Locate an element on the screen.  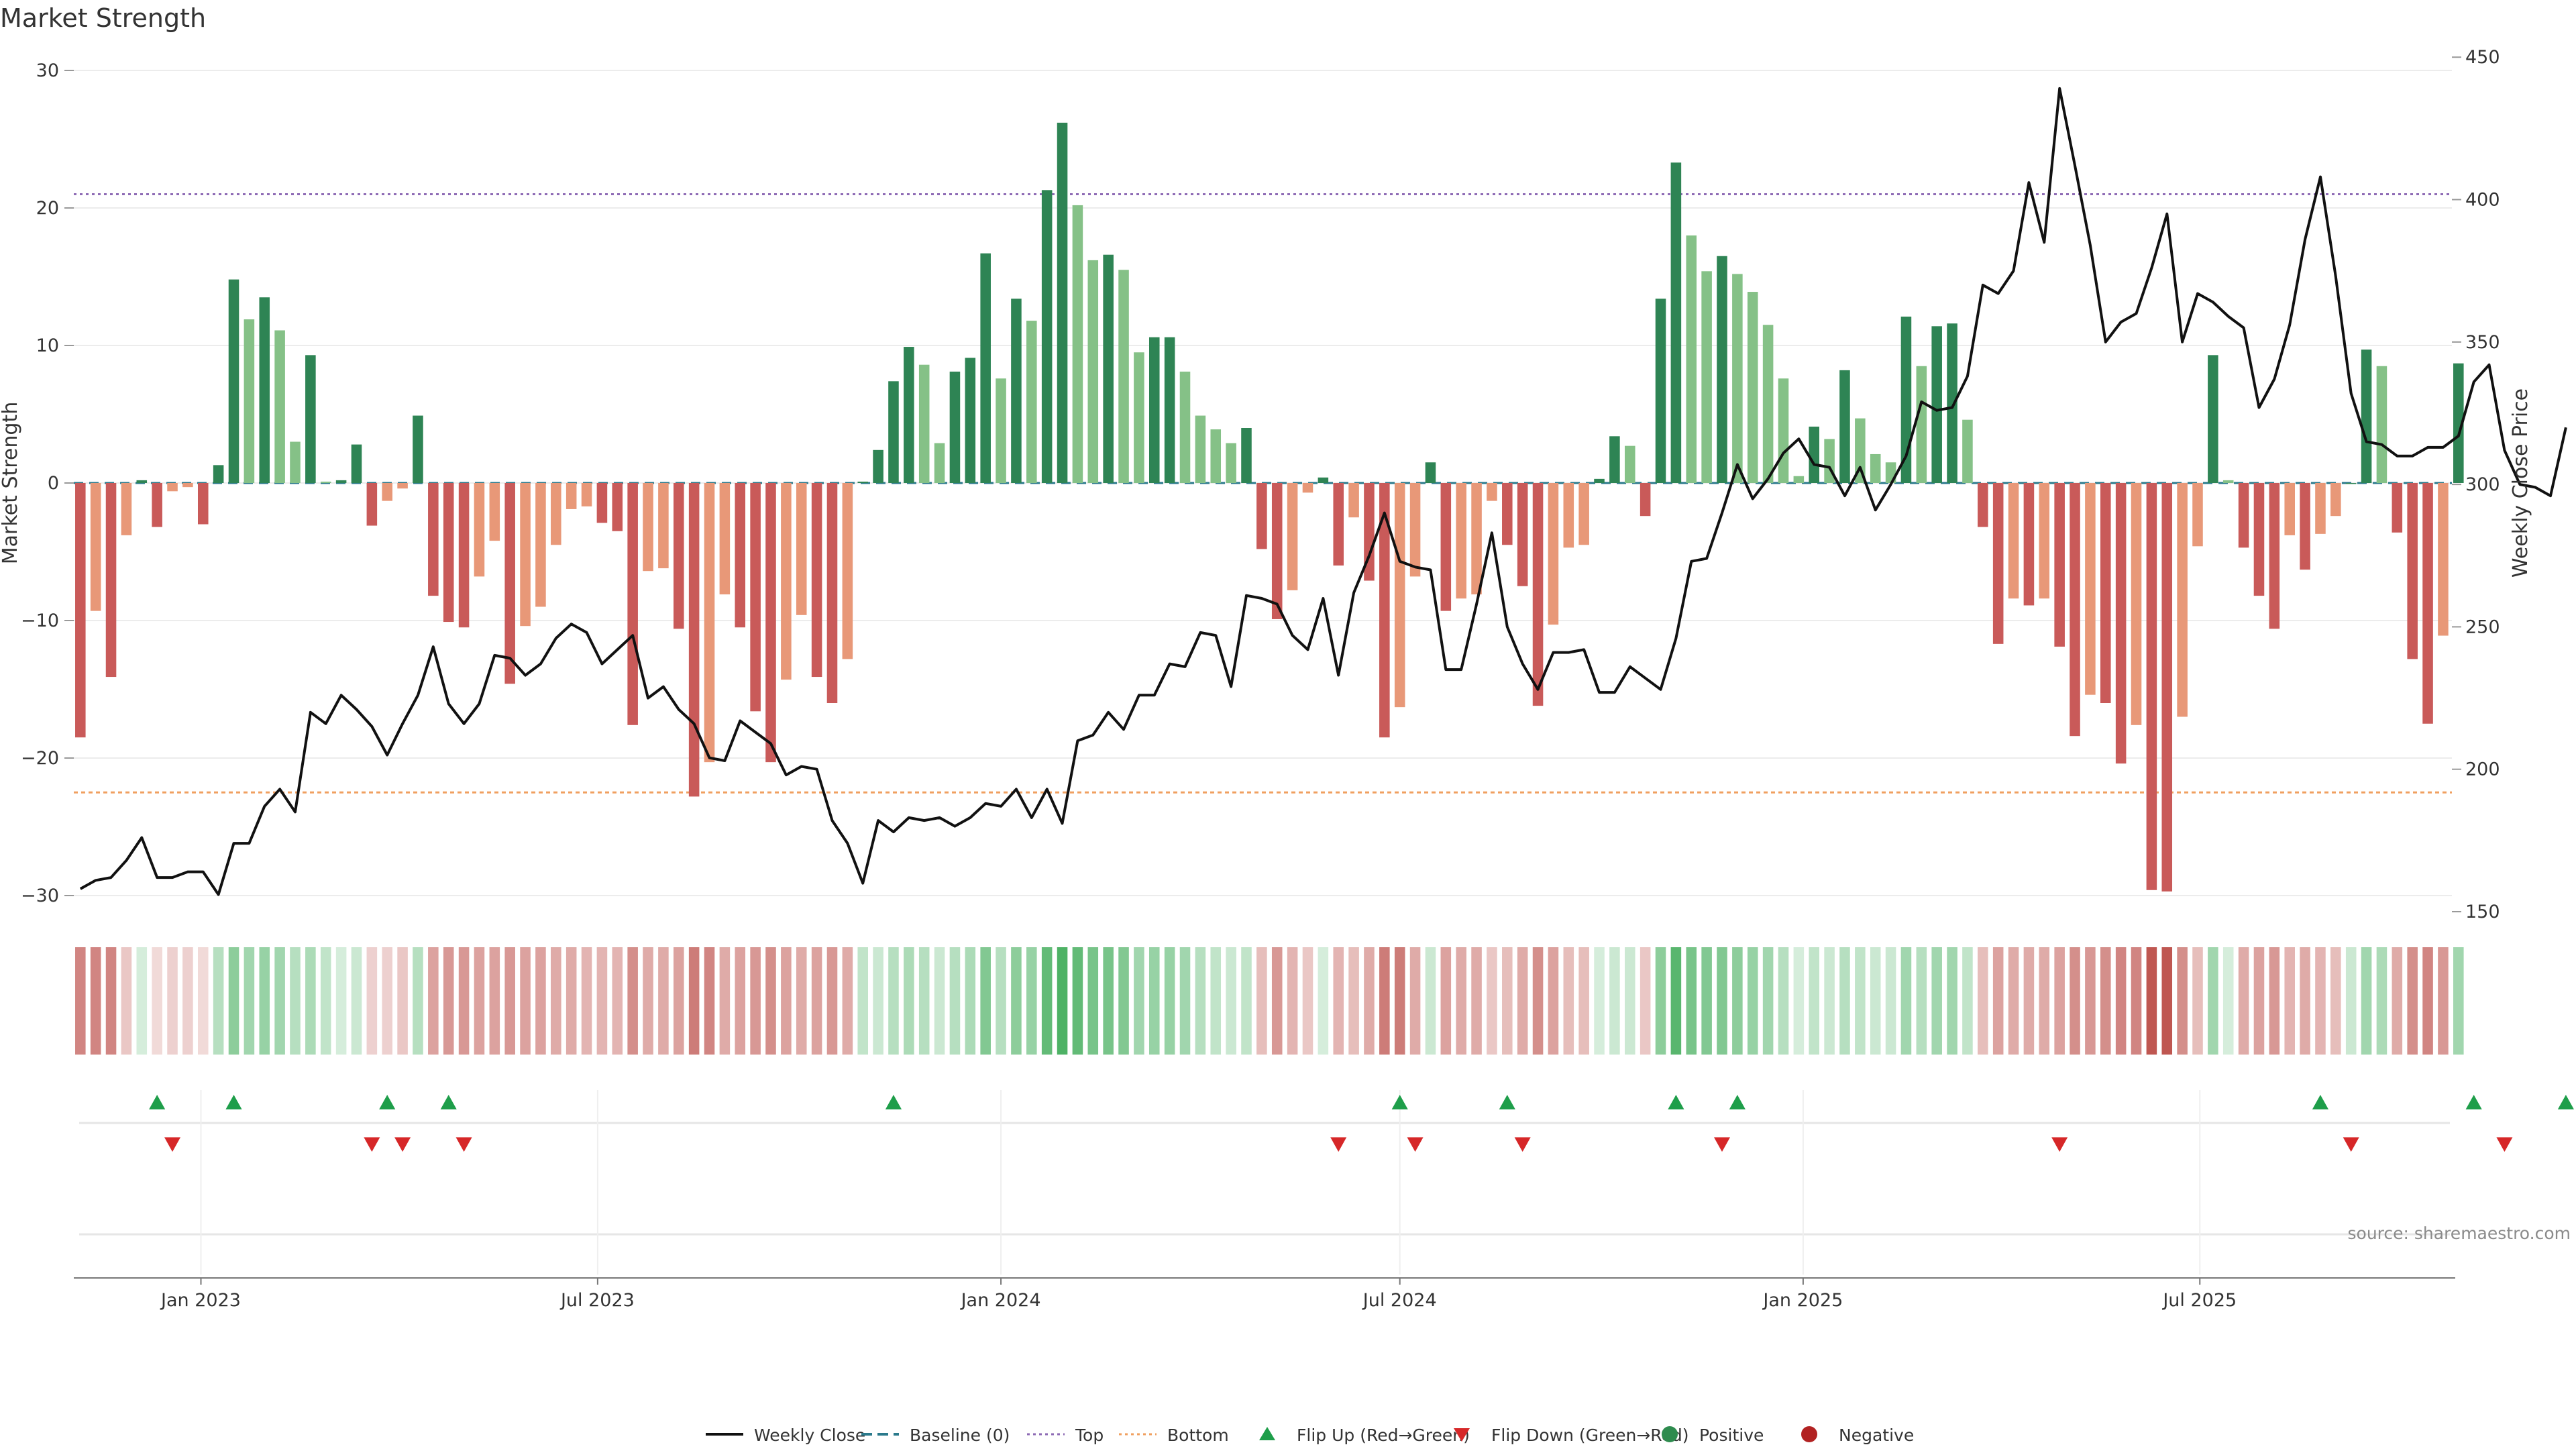
y2-tick-label: 150 is located at coordinates (2482, 912).